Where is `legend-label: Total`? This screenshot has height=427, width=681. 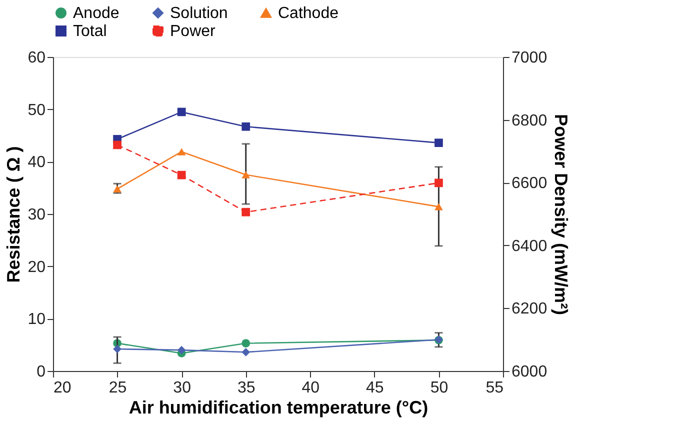
legend-label: Total is located at coordinates (90, 31).